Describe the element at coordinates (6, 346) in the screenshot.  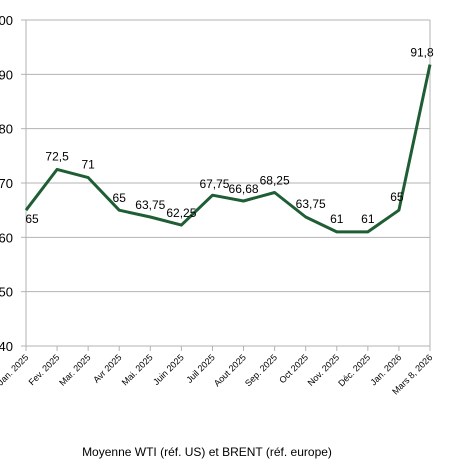
I see `y-tick-label: 40` at that location.